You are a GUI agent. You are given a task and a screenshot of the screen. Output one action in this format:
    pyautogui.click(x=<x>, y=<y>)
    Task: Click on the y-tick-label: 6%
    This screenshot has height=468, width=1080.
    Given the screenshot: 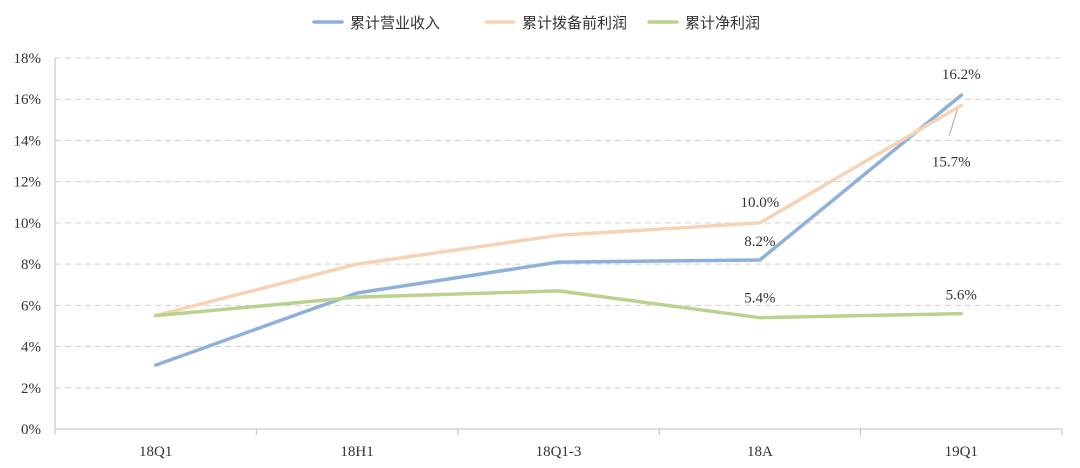 What is the action you would take?
    pyautogui.click(x=31, y=306)
    